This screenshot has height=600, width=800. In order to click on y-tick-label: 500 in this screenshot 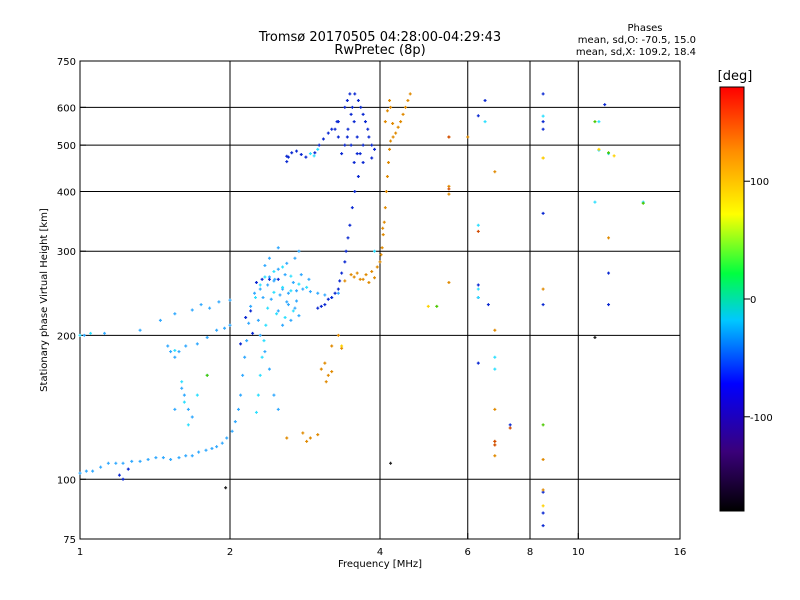, I will do `click(66, 146)`.